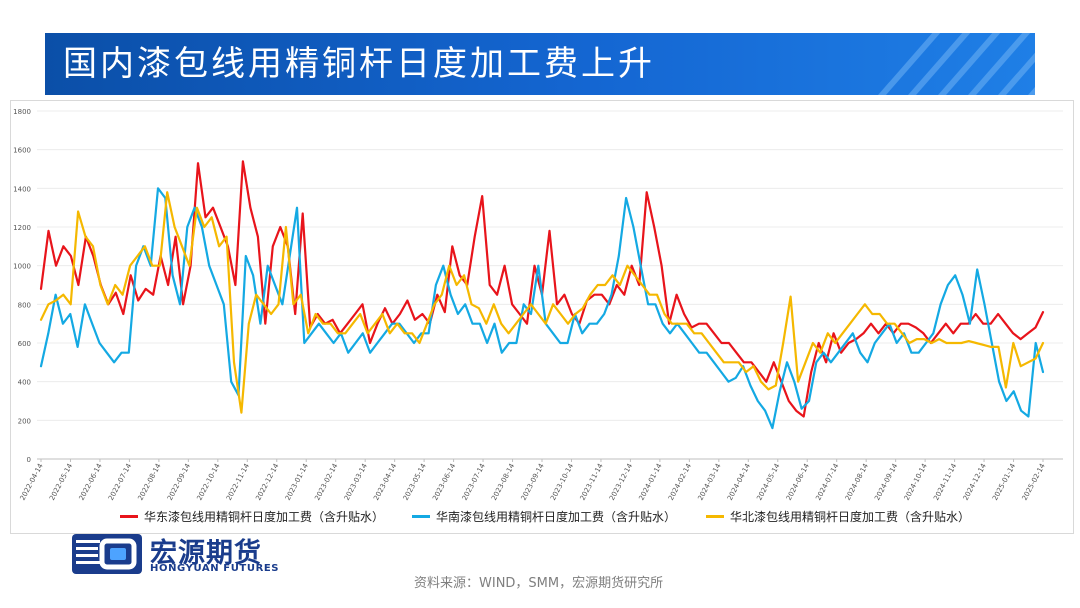  I want to click on title-banner: 国内漆包线用精铜杆日度加工费上升, so click(540, 64).